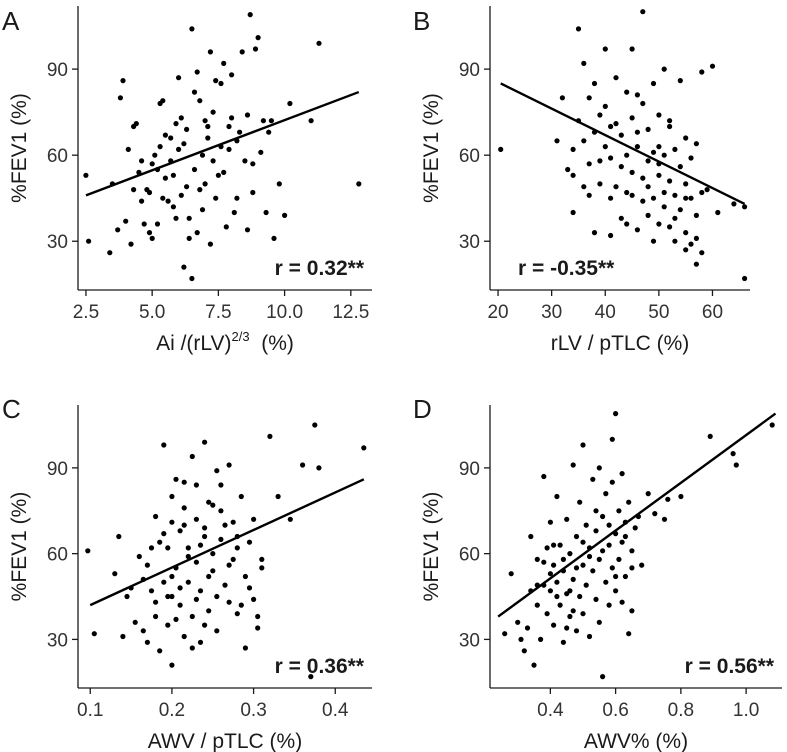 The height and width of the screenshot is (752, 787). I want to click on y-tick-label: 90, so click(57, 469).